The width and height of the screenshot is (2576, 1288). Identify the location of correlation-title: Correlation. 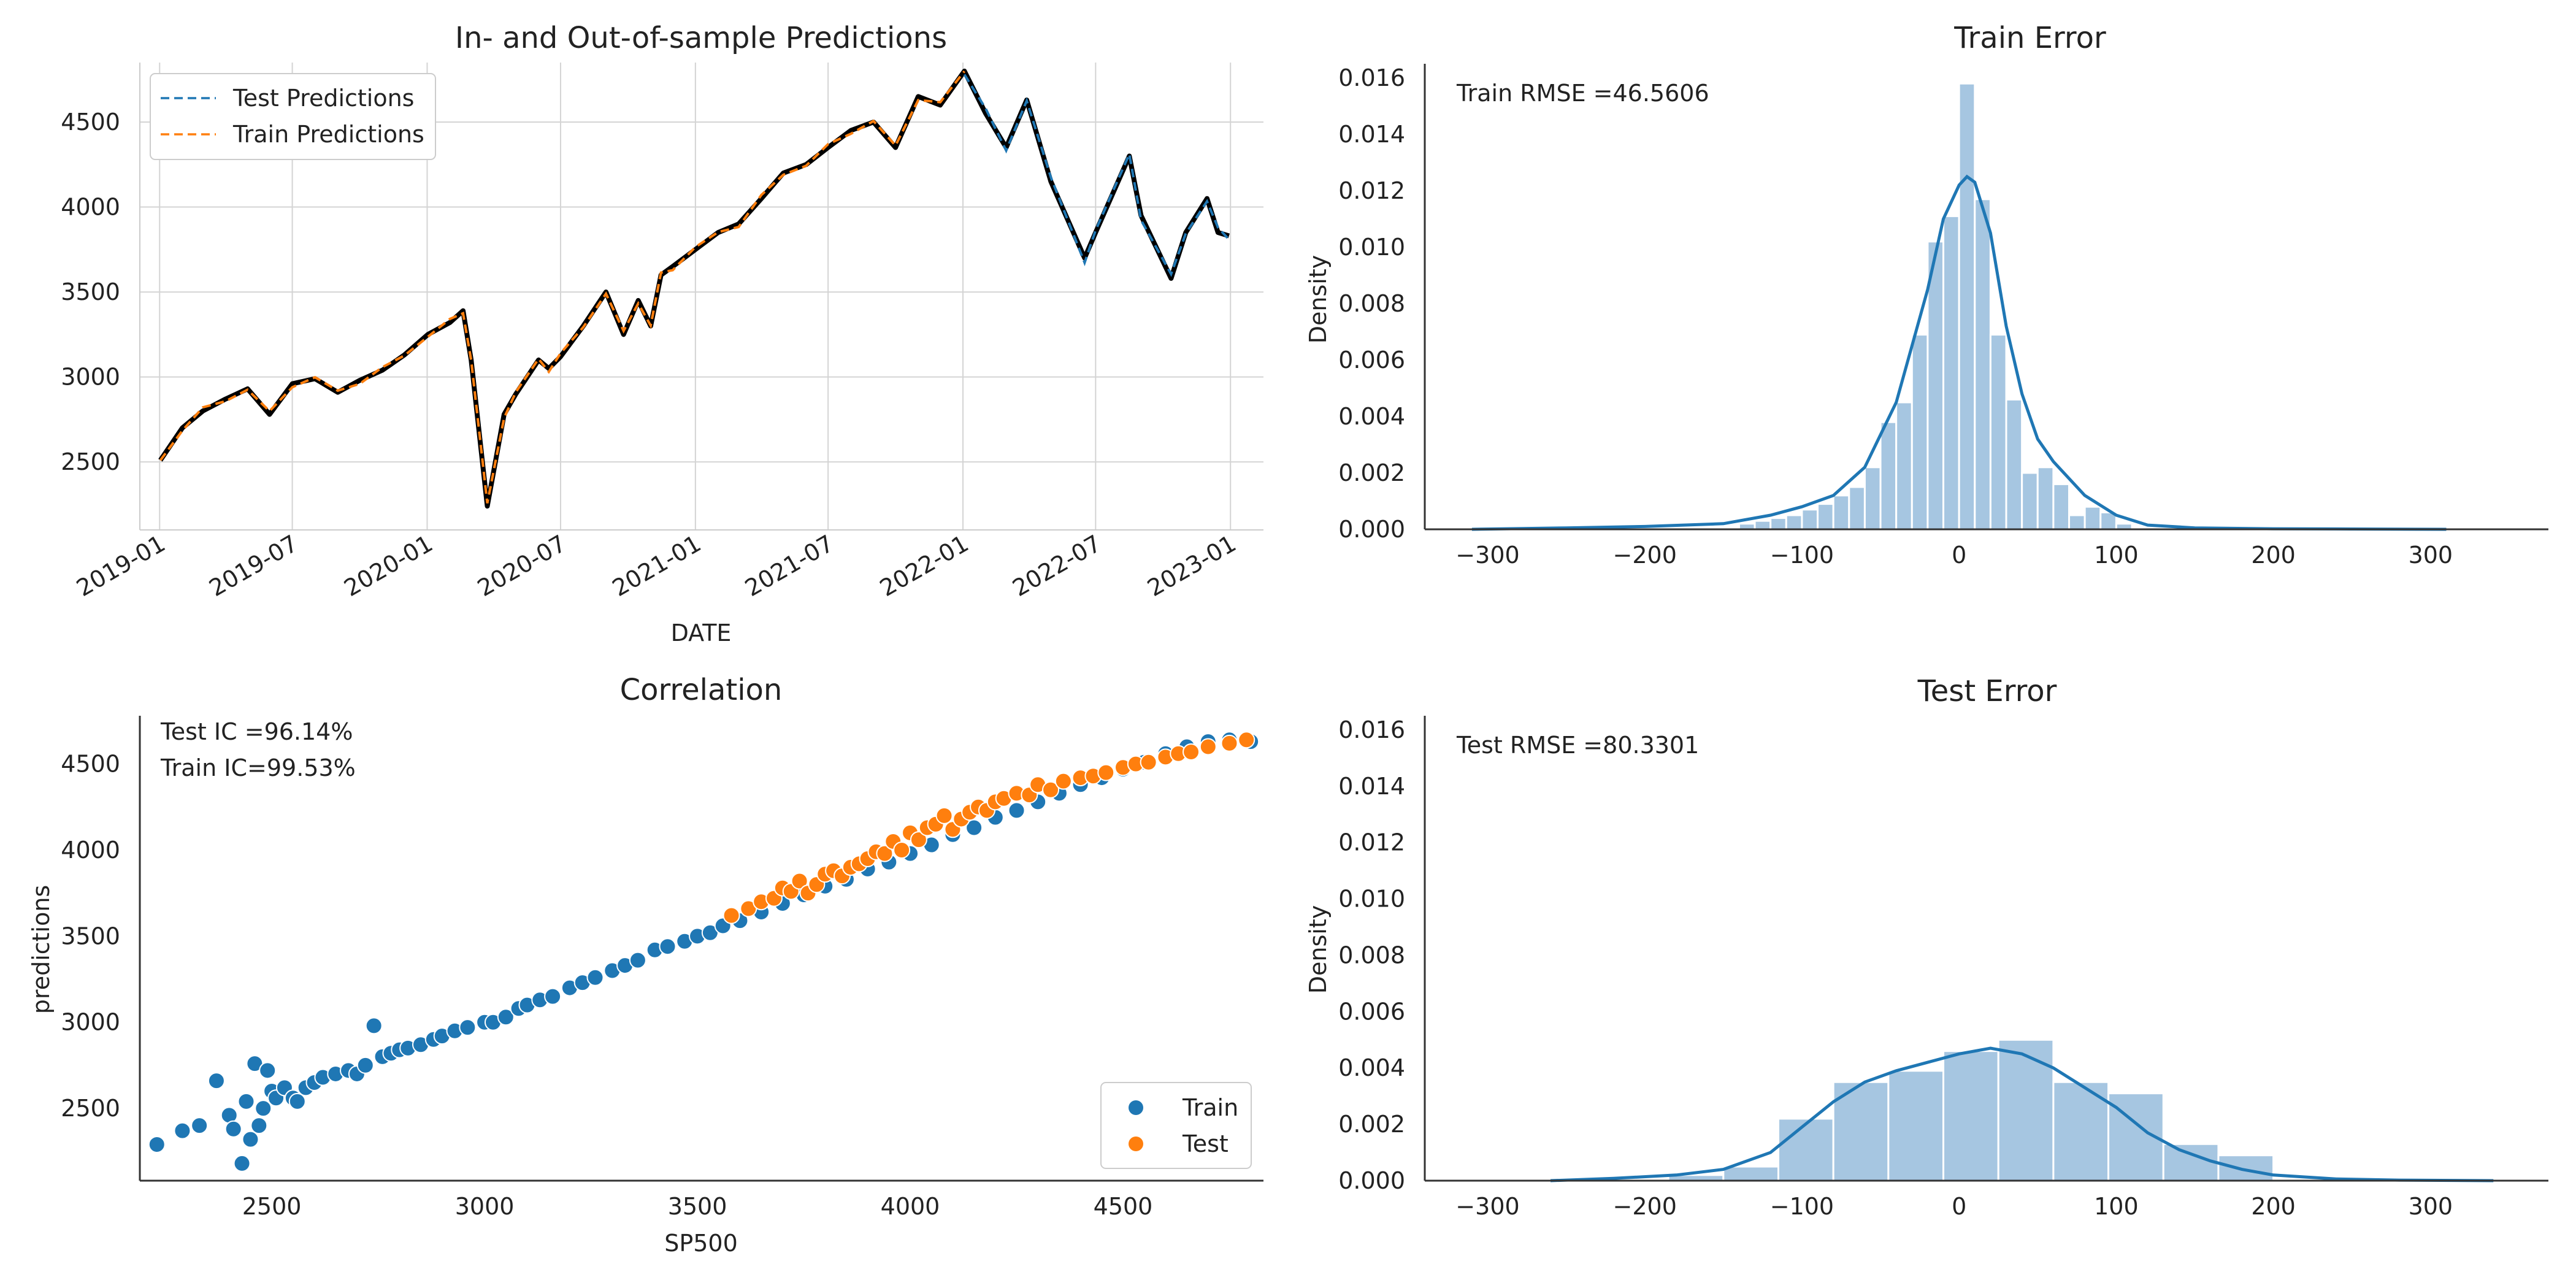
(701, 690).